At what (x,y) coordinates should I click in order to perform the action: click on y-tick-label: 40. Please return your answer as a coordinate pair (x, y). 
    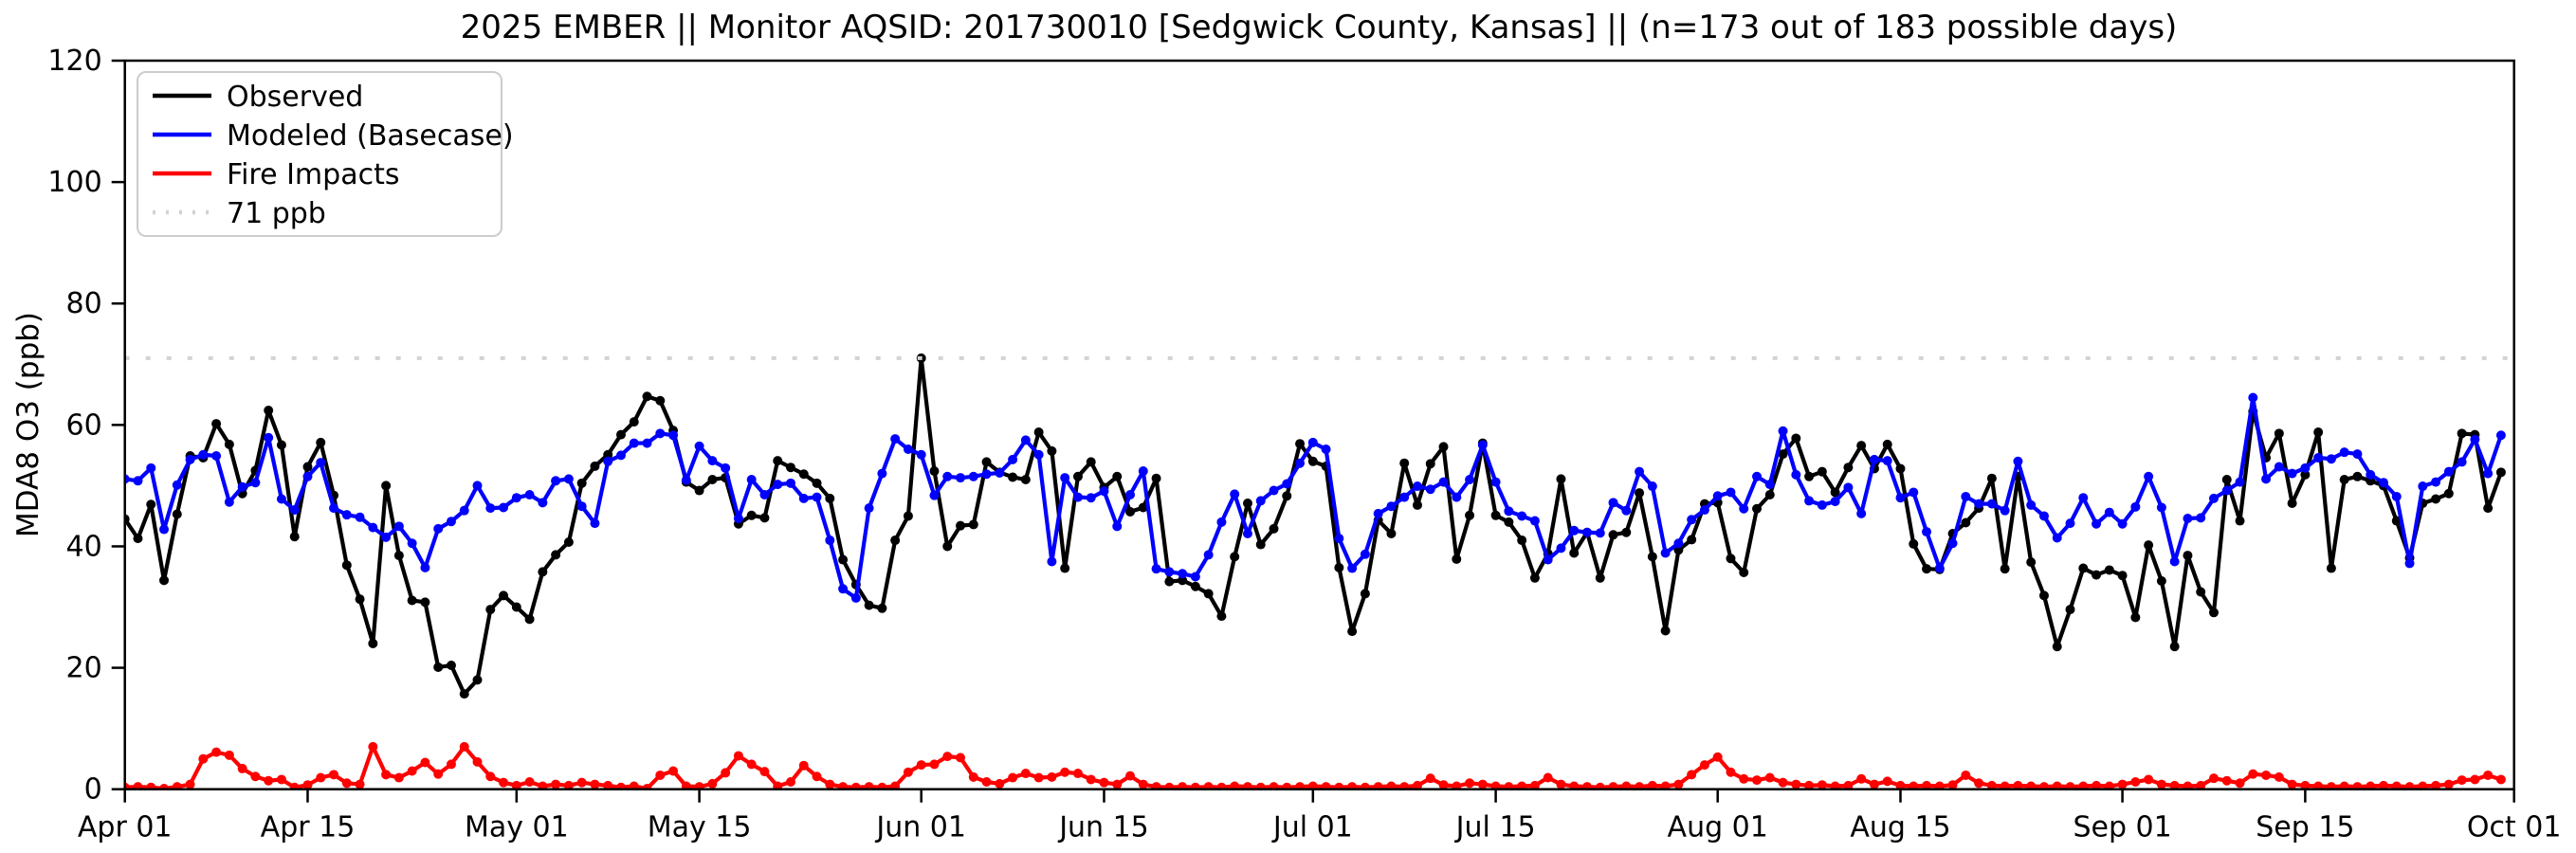
    Looking at the image, I should click on (84, 546).